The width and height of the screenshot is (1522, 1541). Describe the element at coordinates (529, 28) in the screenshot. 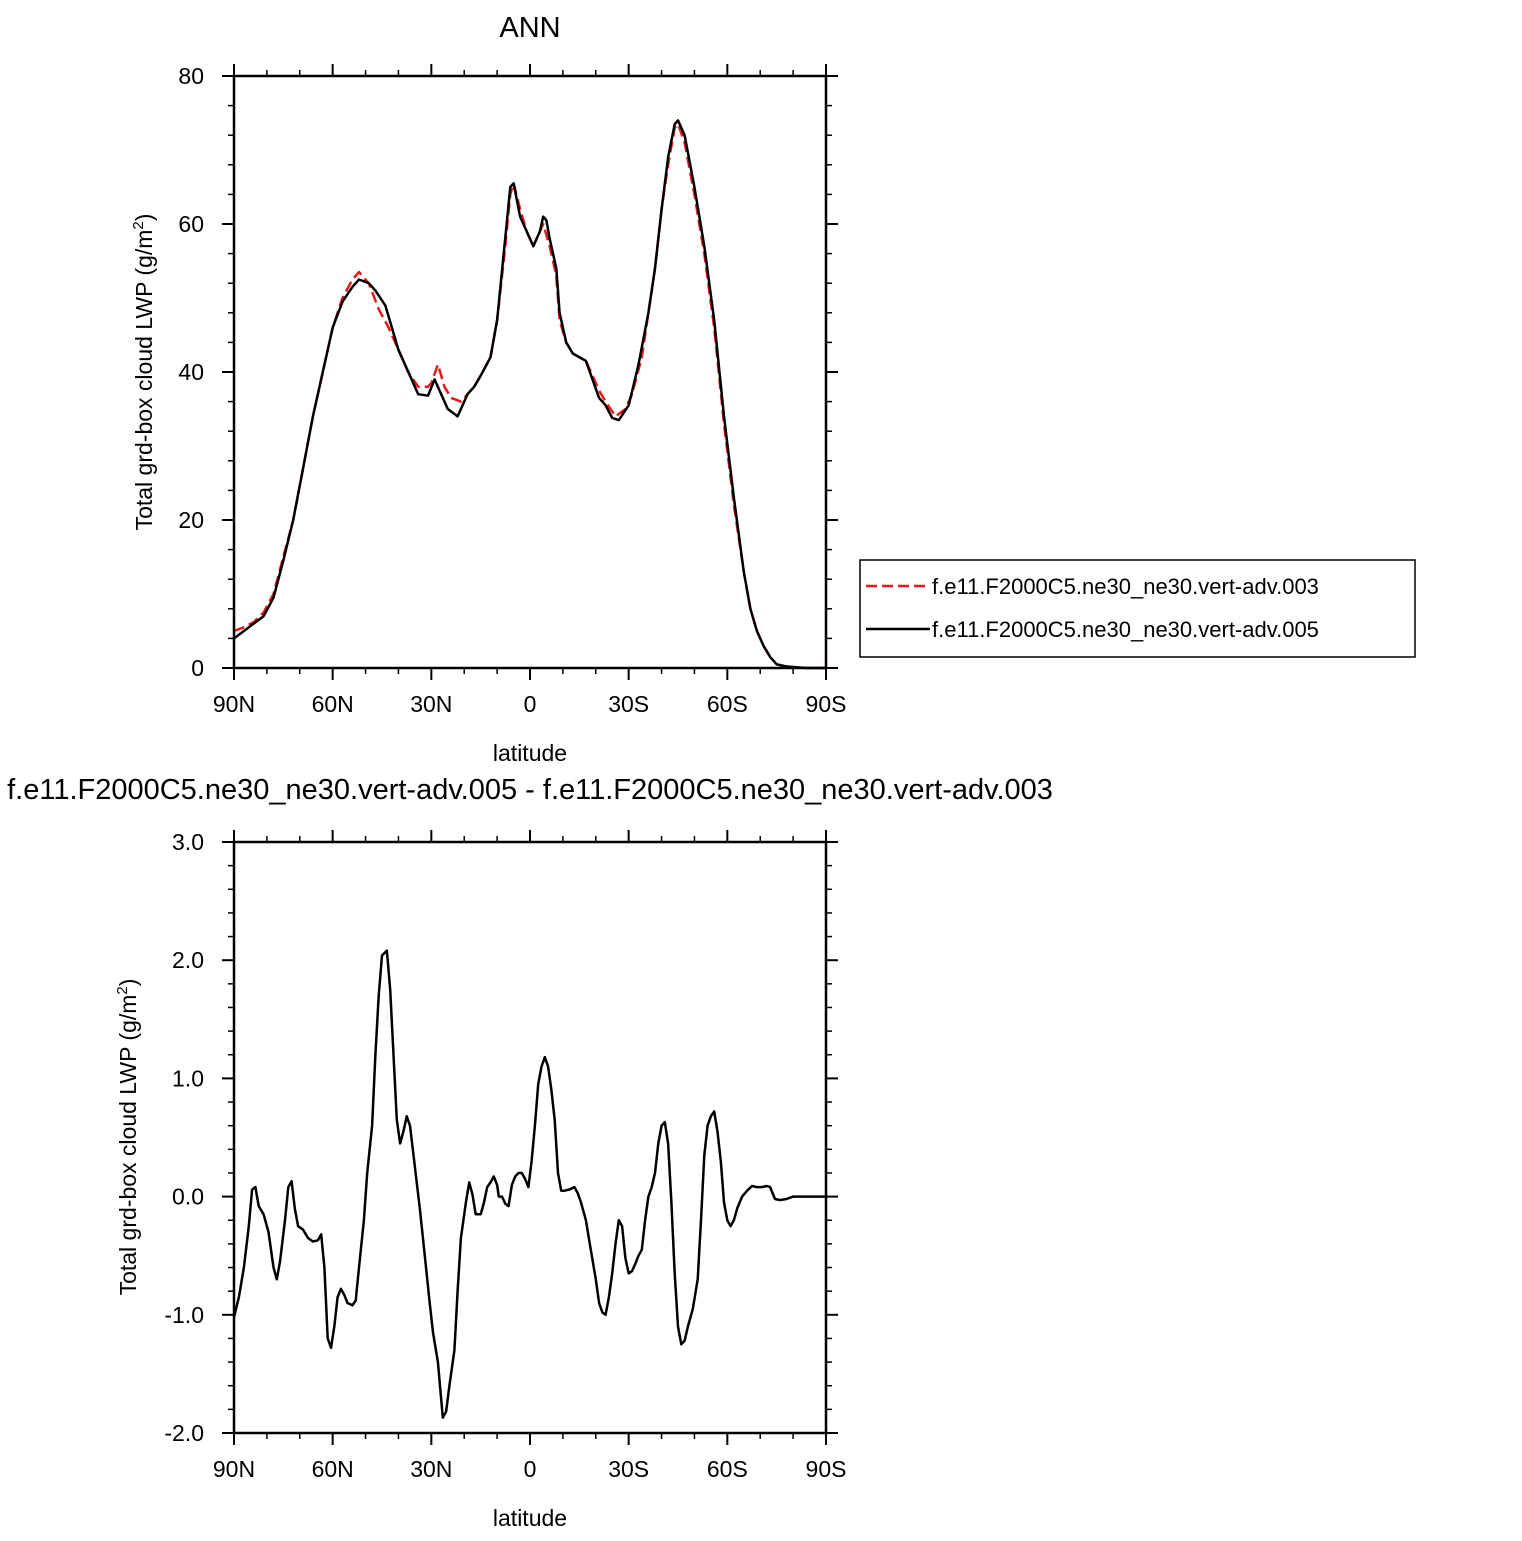

I see `top-chart-title: ANN` at that location.